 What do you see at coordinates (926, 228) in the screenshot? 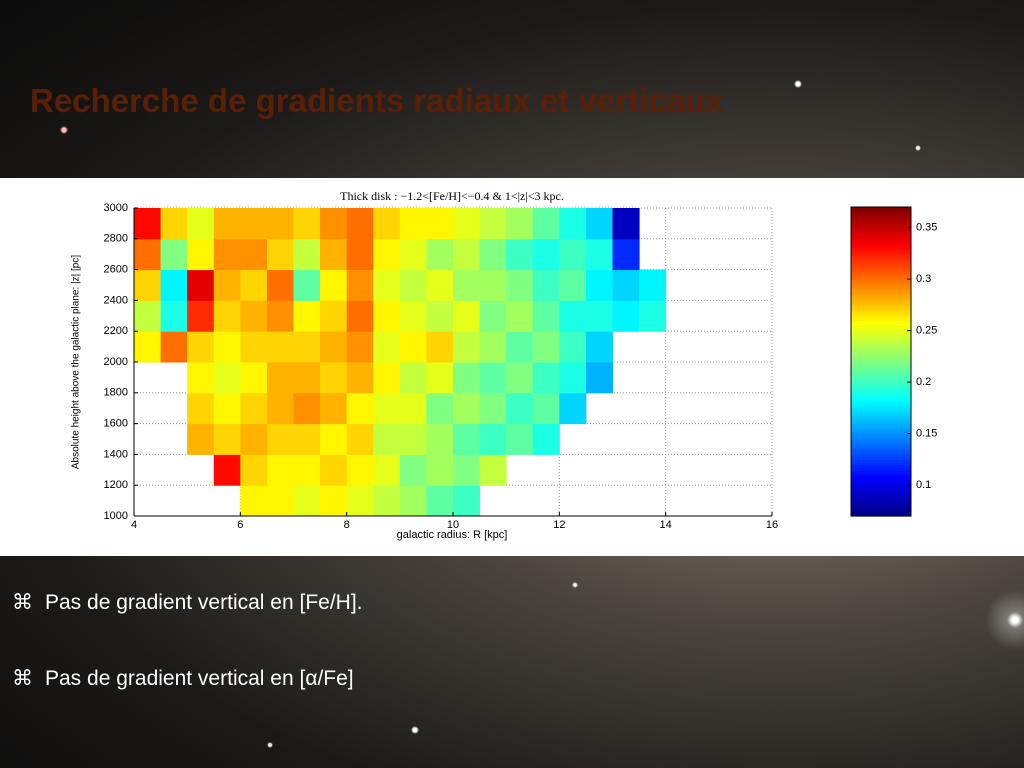
I see `colorbar-tick-label: 0.35` at bounding box center [926, 228].